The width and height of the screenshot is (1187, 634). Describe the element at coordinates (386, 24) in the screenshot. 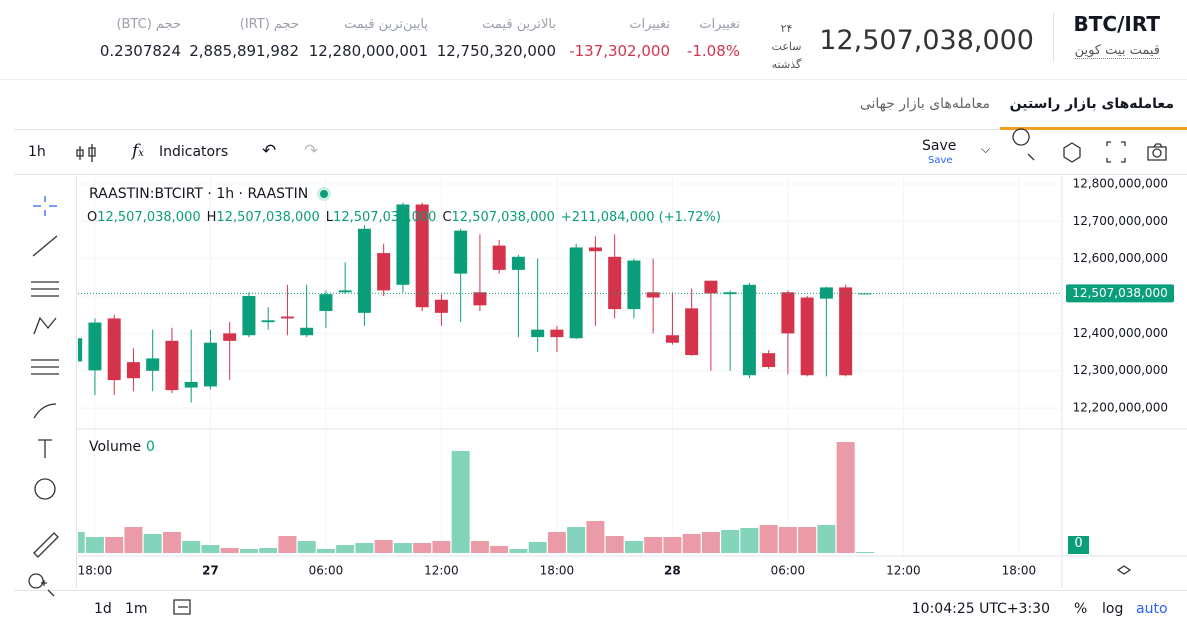

I see `stat-label: پایین‌ترین قیمت` at that location.